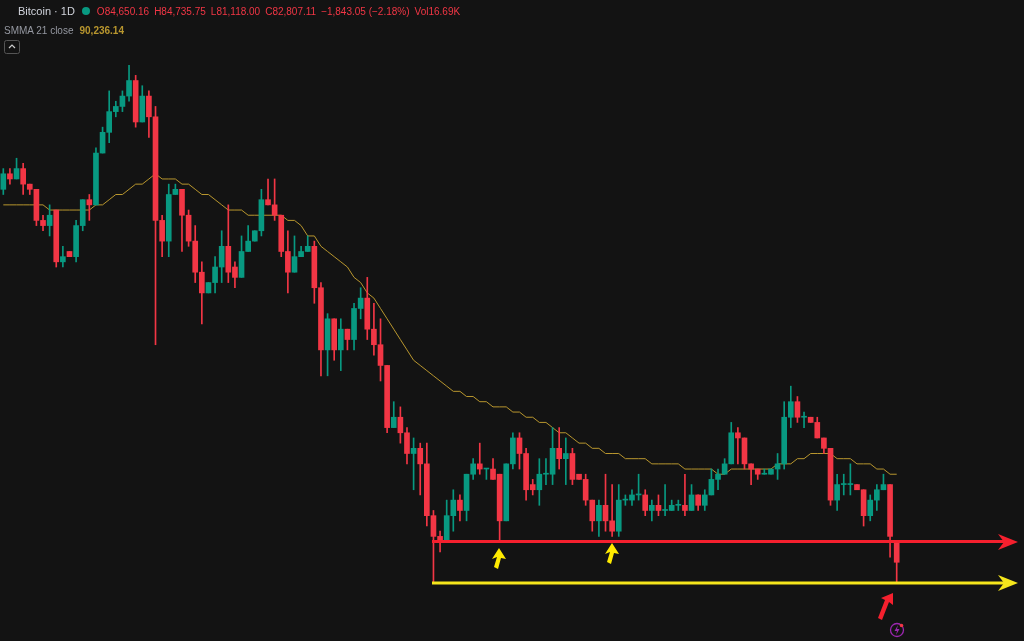  Describe the element at coordinates (46, 11) in the screenshot. I see `chart-title: Bitcoin · 1D` at that location.